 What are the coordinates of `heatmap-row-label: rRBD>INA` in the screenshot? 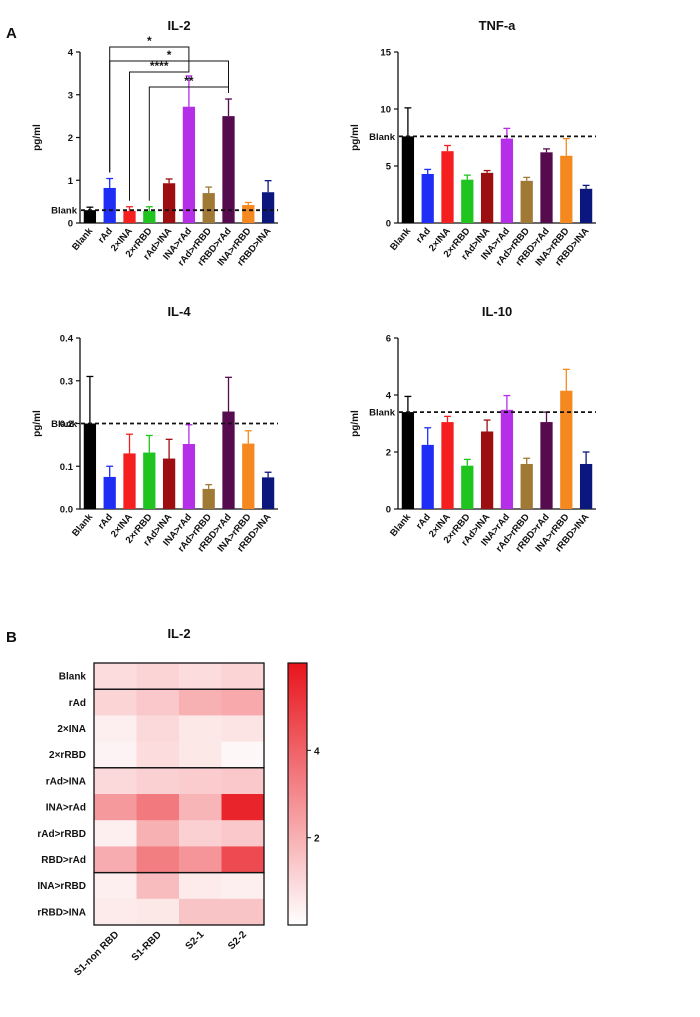 It's located at (61, 912).